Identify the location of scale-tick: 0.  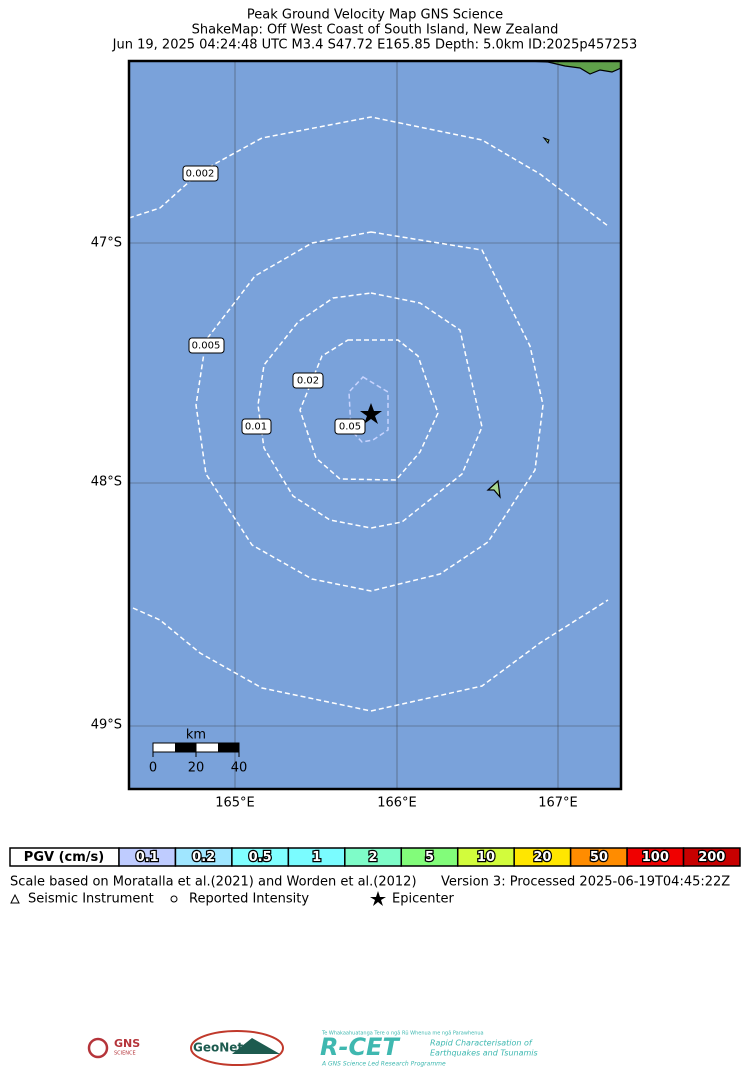
(153, 768).